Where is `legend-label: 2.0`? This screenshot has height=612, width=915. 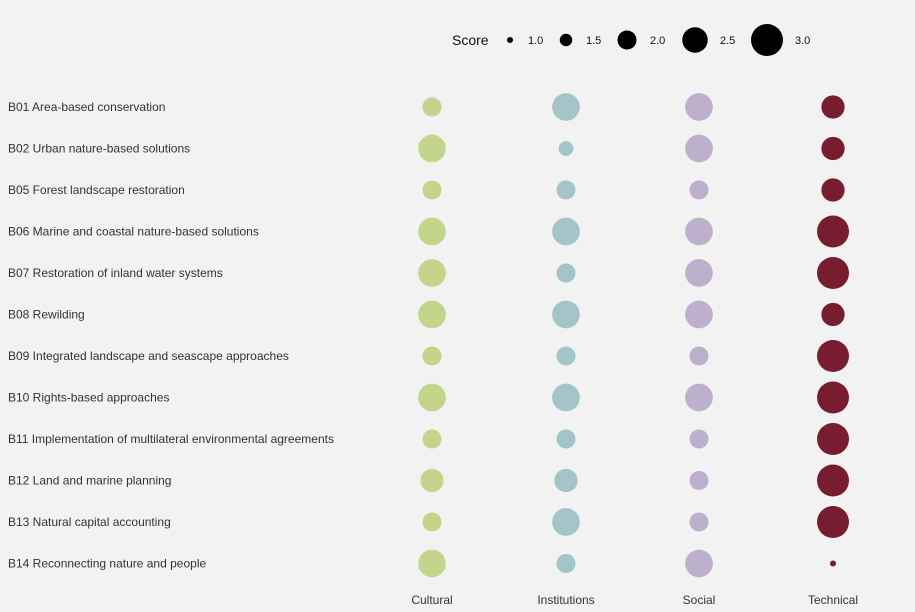
legend-label: 2.0 is located at coordinates (657, 41).